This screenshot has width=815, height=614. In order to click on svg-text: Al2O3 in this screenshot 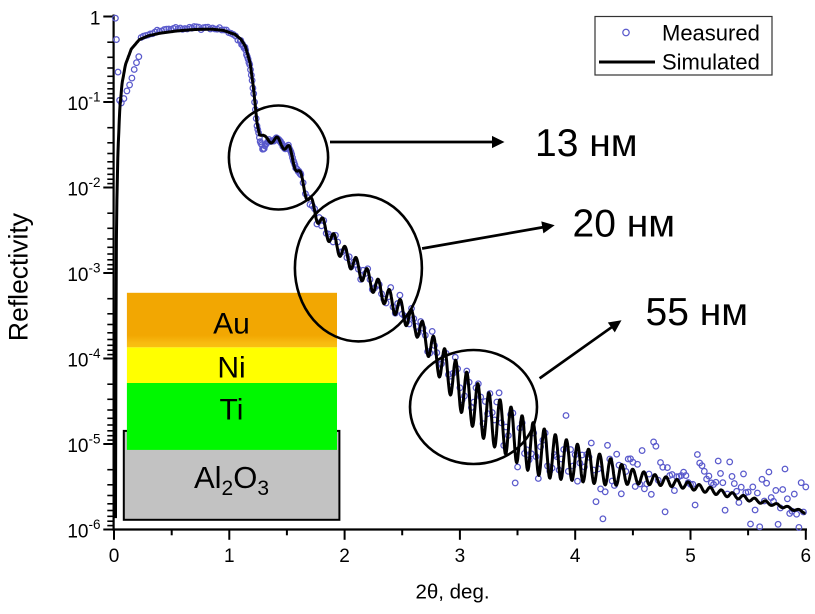, I will do `click(231, 480)`.